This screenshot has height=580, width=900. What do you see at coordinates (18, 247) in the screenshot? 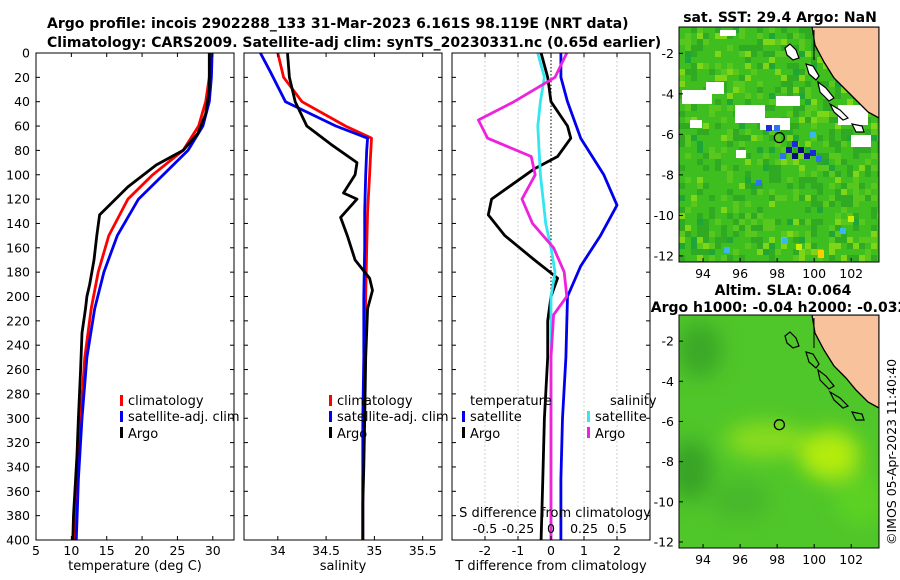
I see `depth-tick-label: 160` at bounding box center [18, 247].